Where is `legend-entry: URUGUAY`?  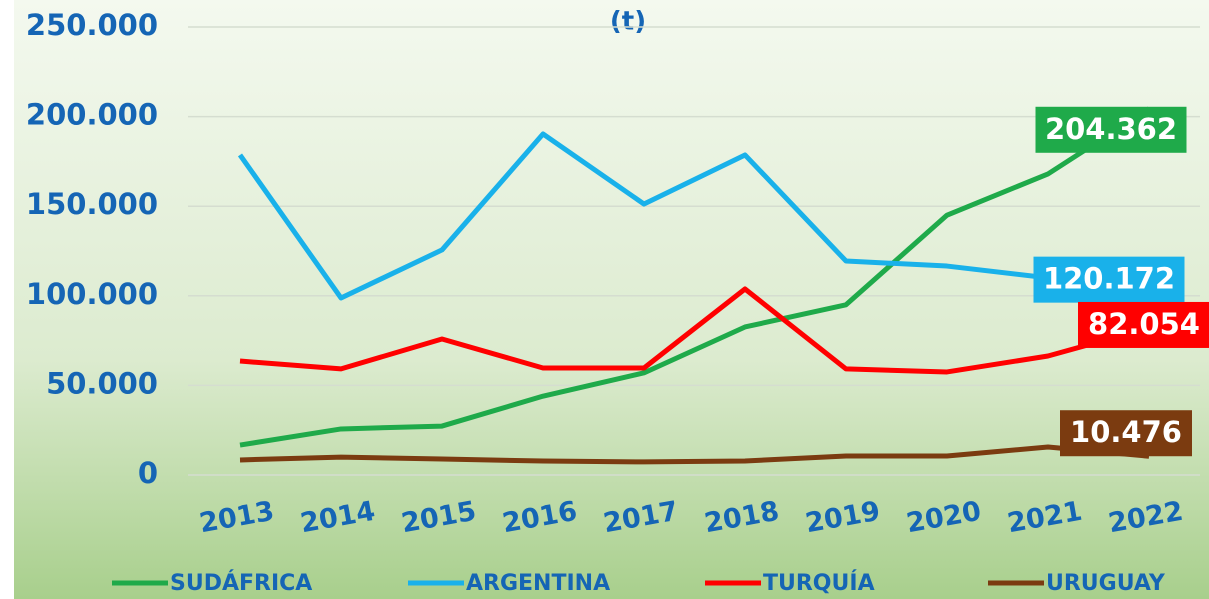
legend-entry: URUGUAY is located at coordinates (1077, 583).